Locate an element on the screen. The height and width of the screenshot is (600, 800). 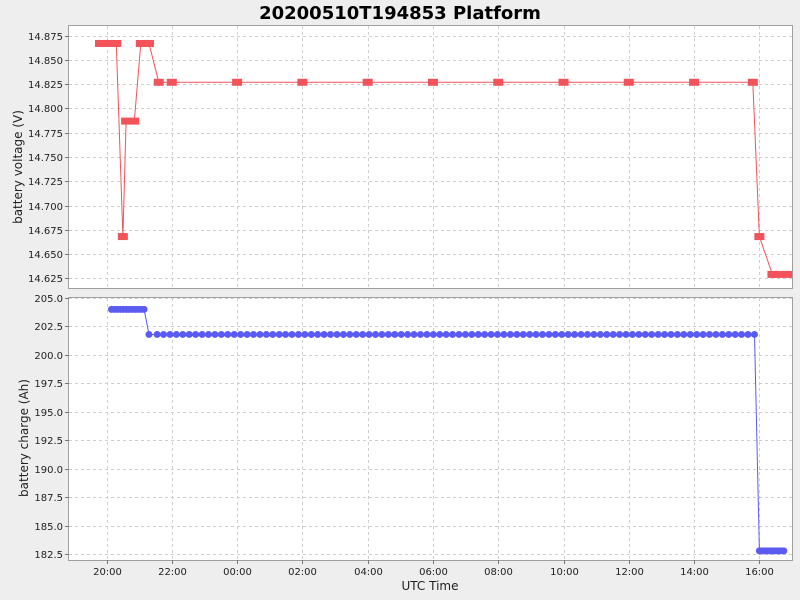
x-tick-label: 14:00 is located at coordinates (694, 572).